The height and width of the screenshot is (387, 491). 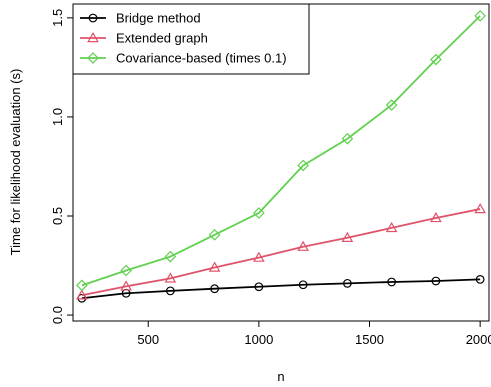 What do you see at coordinates (57, 18) in the screenshot?
I see `y-tick-label: 1.5` at bounding box center [57, 18].